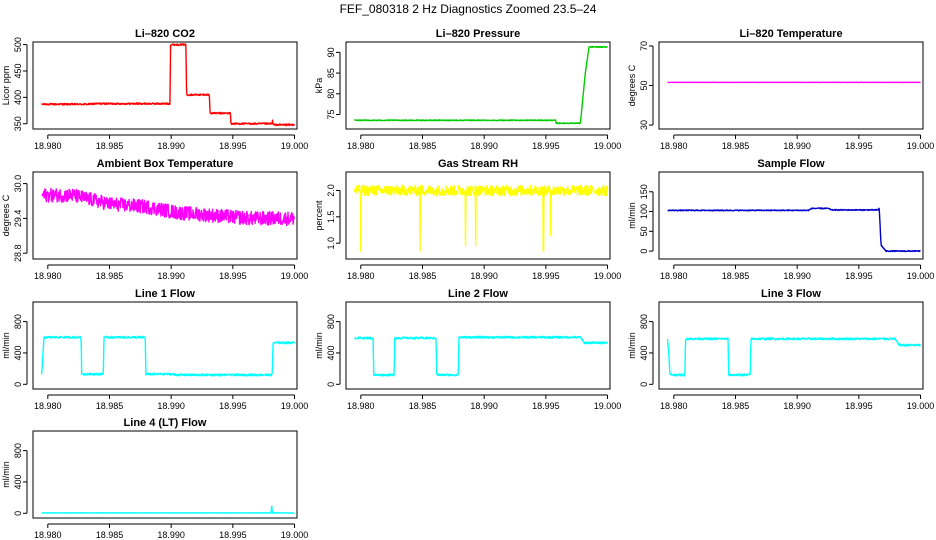  Describe the element at coordinates (319, 86) in the screenshot. I see `y-axis-label: kPa` at that location.